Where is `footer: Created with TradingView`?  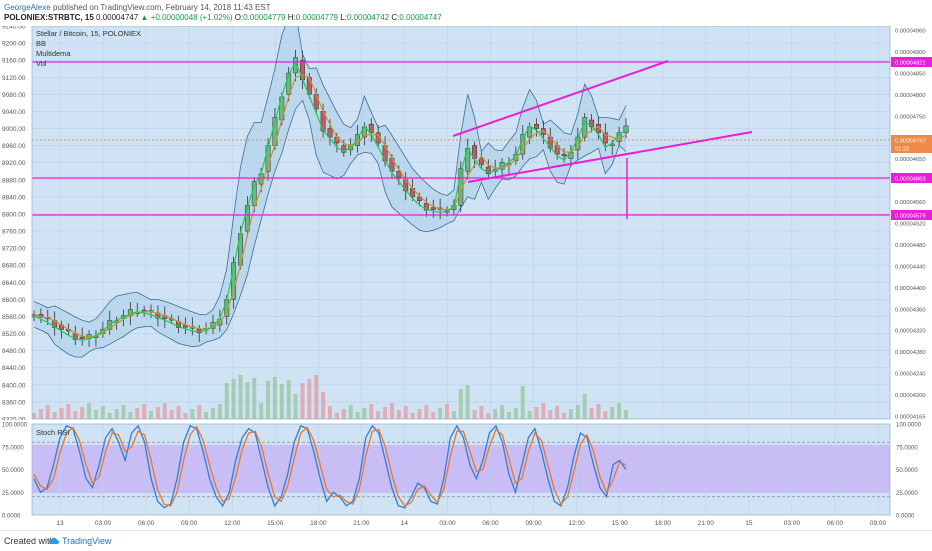
footer: Created with TradingView is located at coordinates (466, 540).